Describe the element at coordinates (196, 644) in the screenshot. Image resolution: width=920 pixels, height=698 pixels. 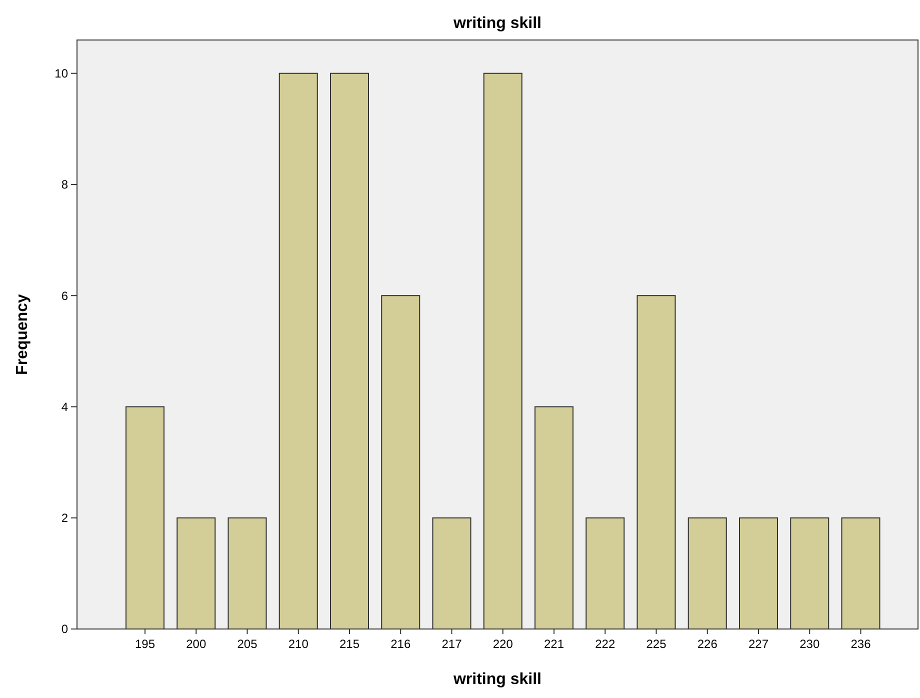
I see `x-tick-label: 200` at that location.